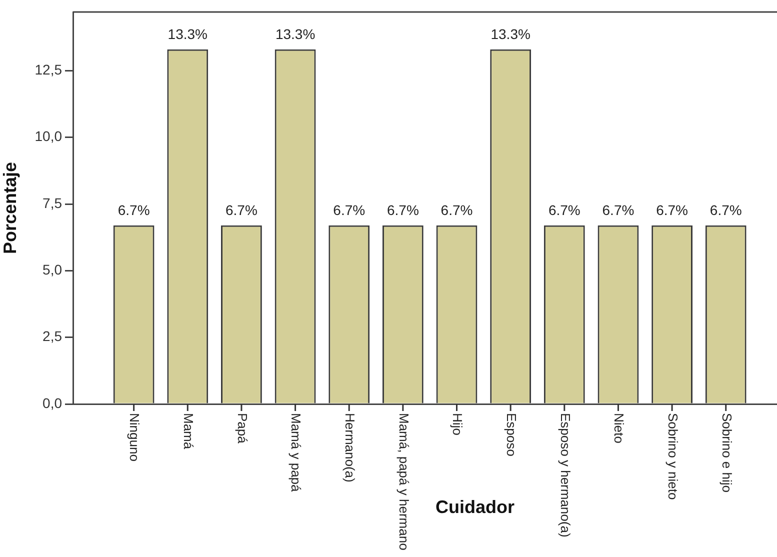 This screenshot has height=557, width=777. I want to click on x-tick-label: Hijo, so click(458, 424).